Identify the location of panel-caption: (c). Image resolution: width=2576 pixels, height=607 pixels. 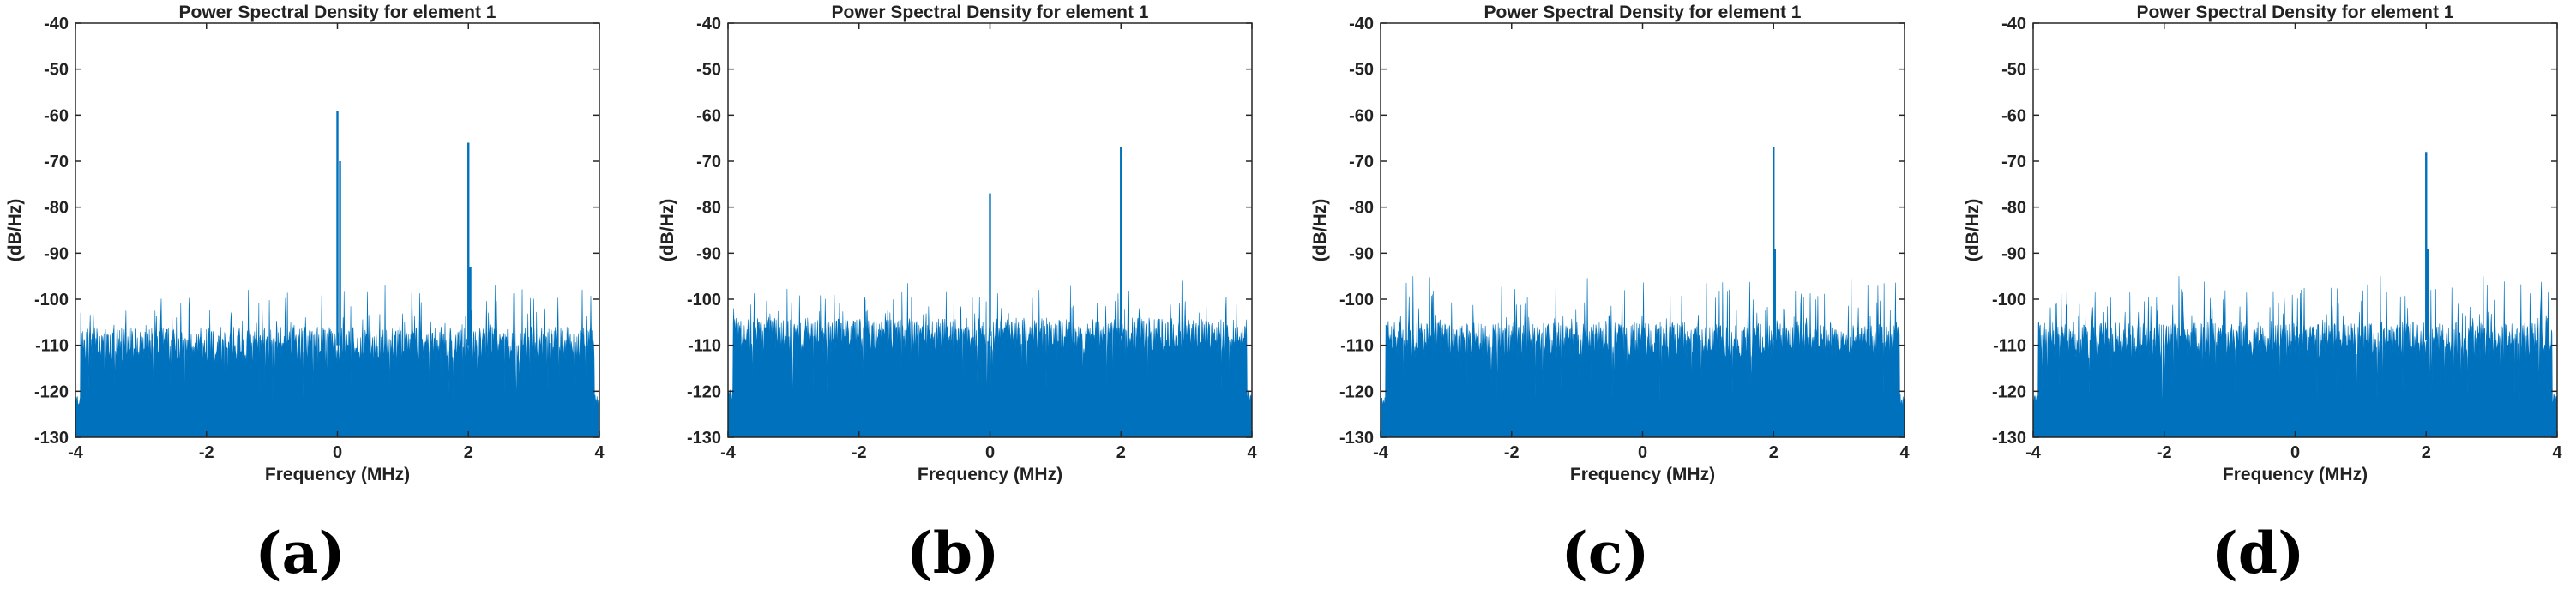
(1605, 553).